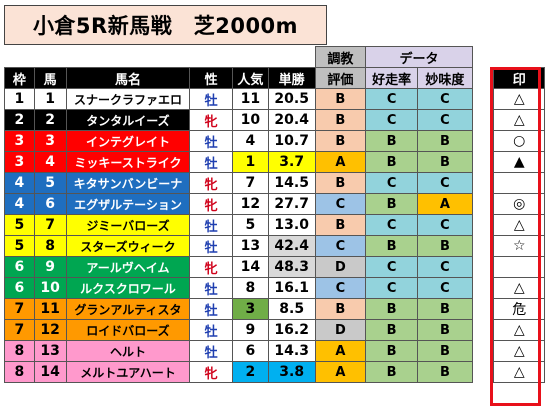  Describe the element at coordinates (250, 372) in the screenshot. I see `popularity-cell: 2` at that location.